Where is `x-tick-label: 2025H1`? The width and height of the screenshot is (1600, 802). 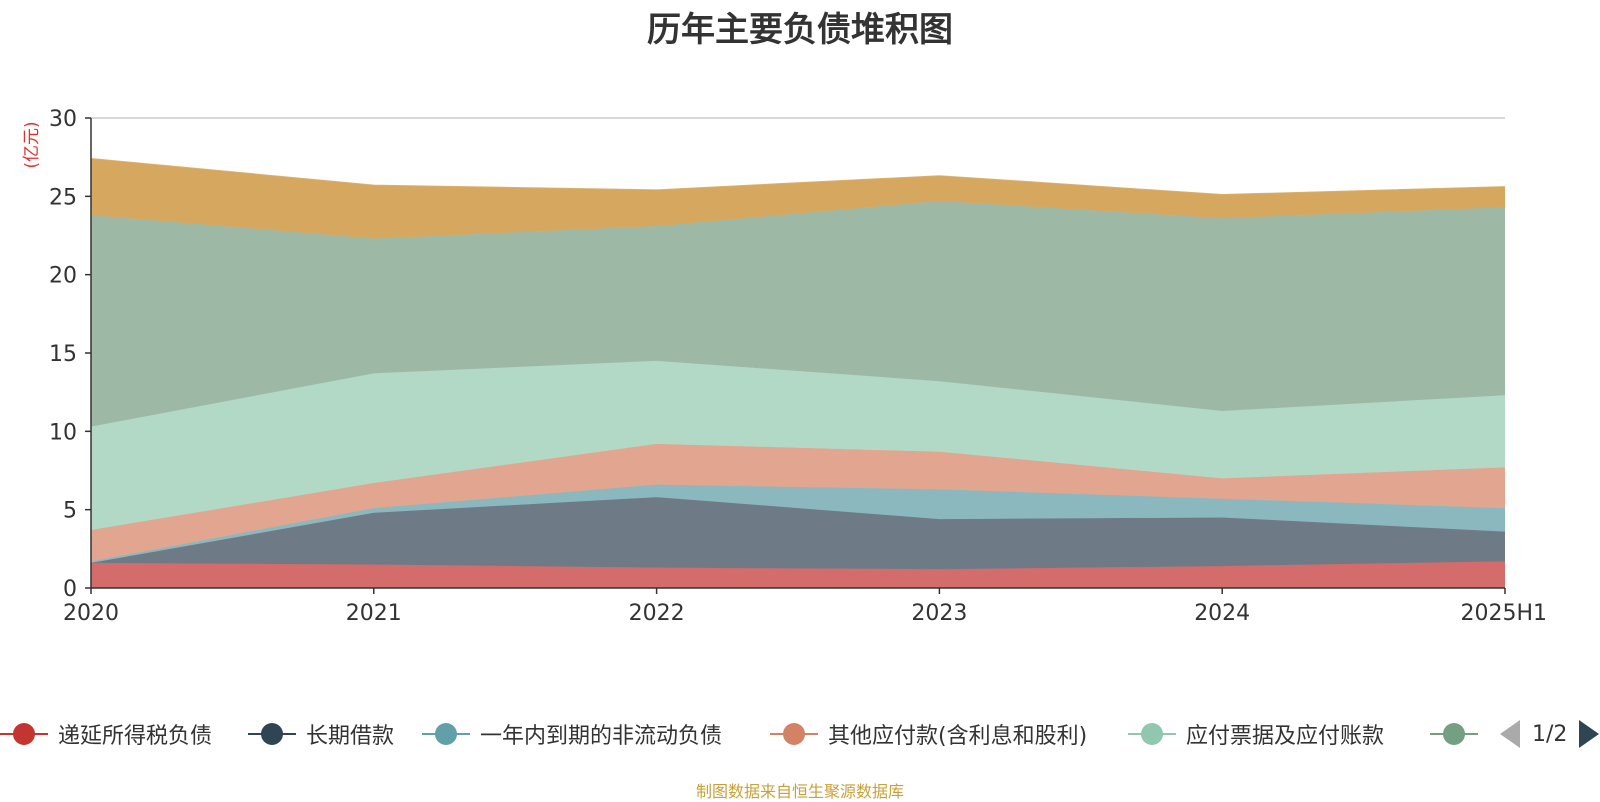 x-tick-label: 2025H1 is located at coordinates (1503, 613).